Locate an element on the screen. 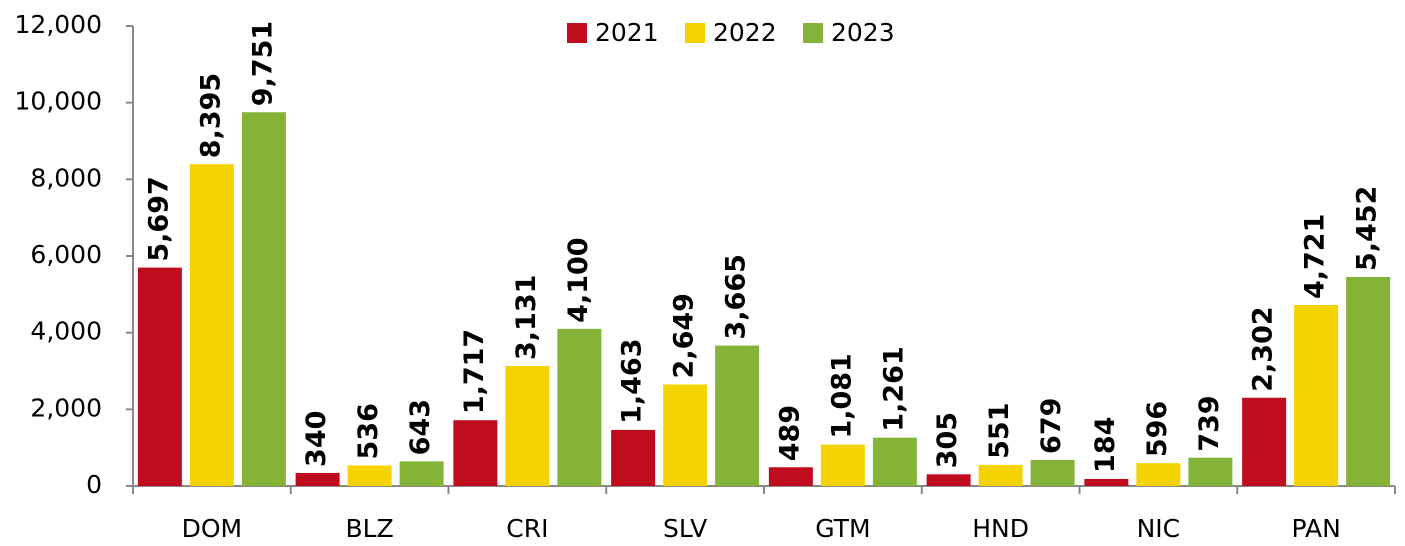 This screenshot has width=1405, height=546. x-tick-label: PAN is located at coordinates (1315, 528).